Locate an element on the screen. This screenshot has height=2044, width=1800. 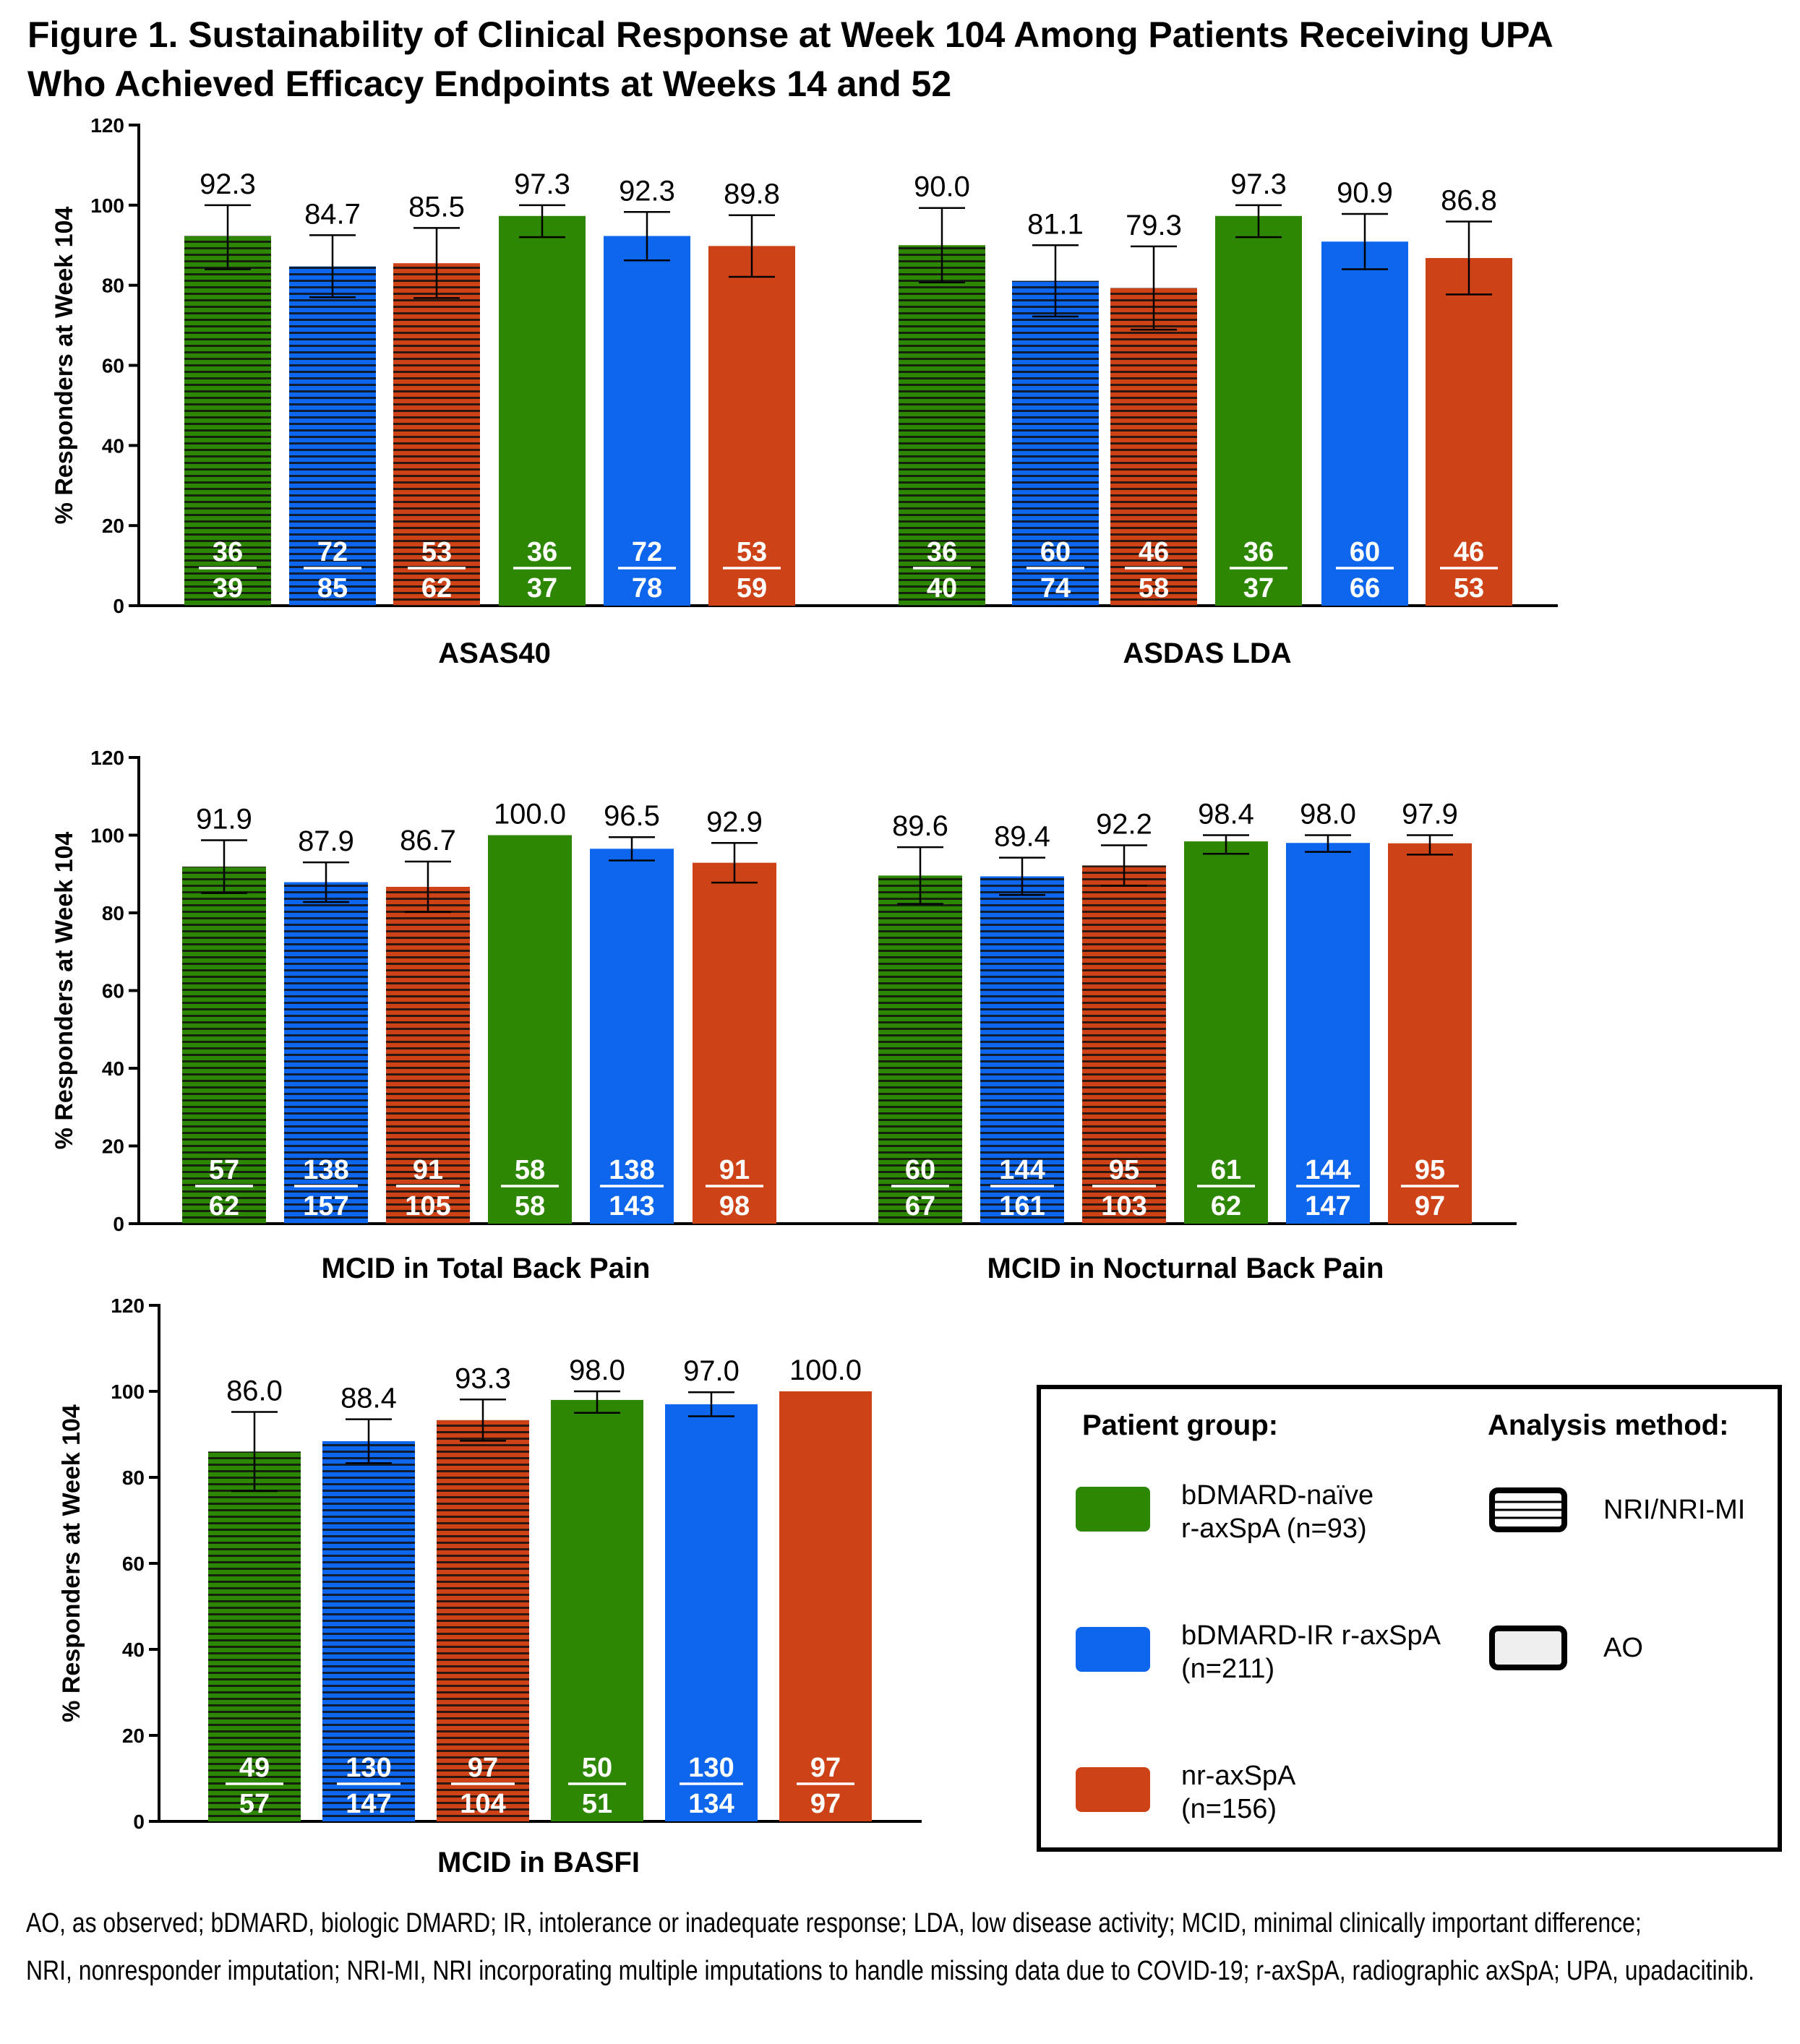
count-denominator: 53 is located at coordinates (1469, 588).